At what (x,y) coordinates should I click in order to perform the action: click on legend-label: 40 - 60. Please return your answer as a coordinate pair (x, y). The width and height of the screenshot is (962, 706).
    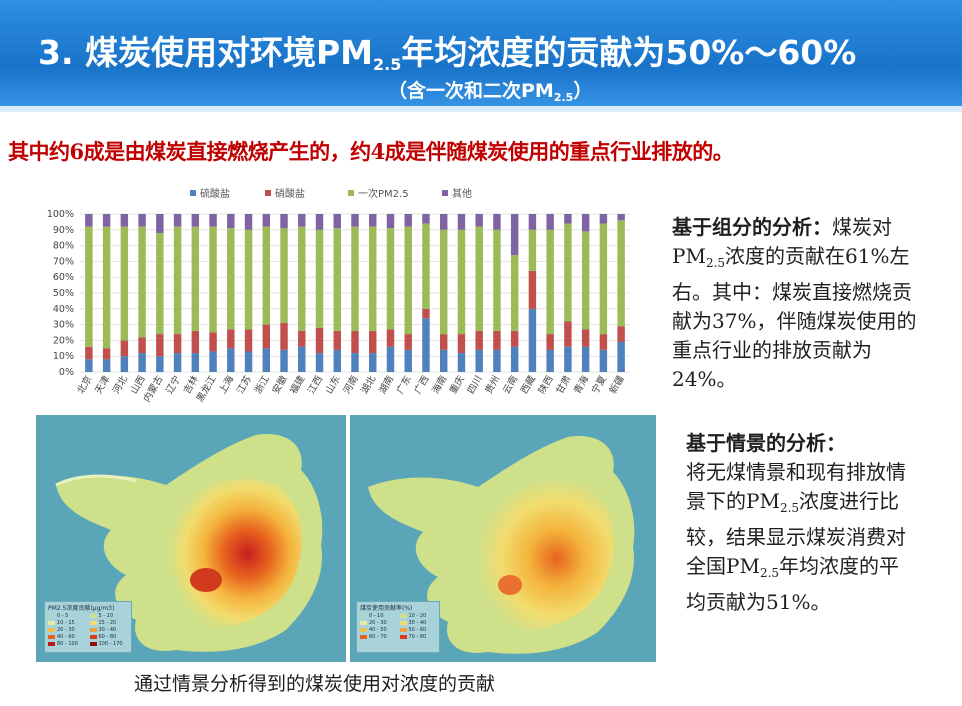
    Looking at the image, I should click on (66, 637).